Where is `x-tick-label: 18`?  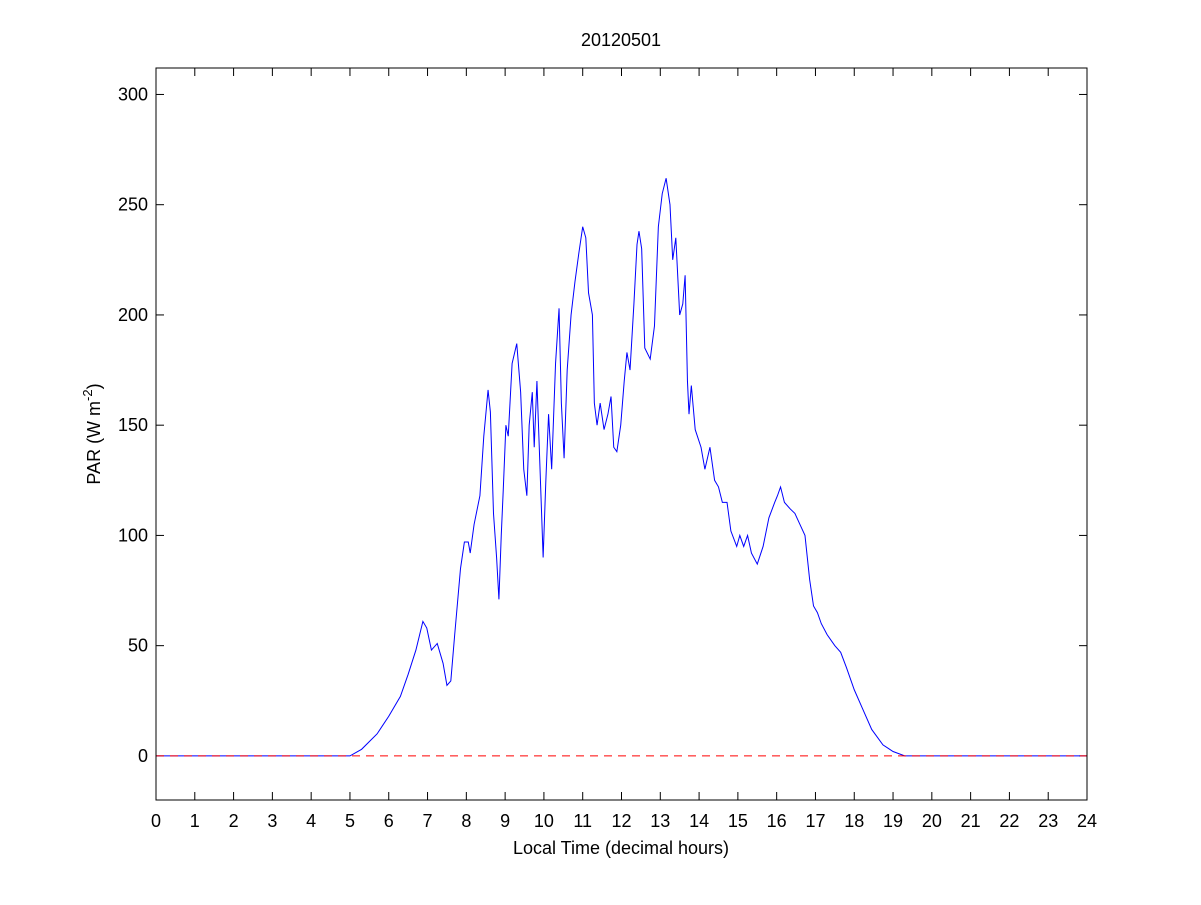
x-tick-label: 18 is located at coordinates (854, 821).